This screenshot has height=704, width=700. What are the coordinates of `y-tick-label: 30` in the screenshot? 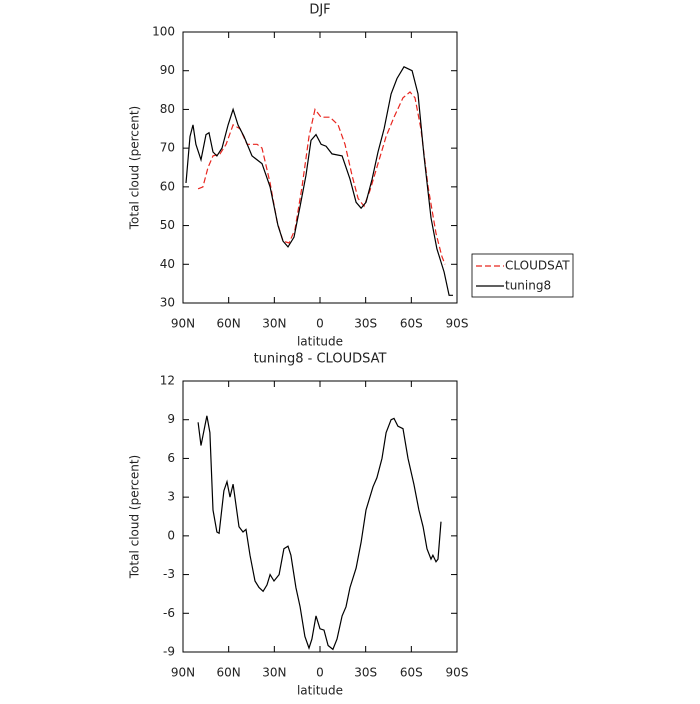 It's located at (167, 303).